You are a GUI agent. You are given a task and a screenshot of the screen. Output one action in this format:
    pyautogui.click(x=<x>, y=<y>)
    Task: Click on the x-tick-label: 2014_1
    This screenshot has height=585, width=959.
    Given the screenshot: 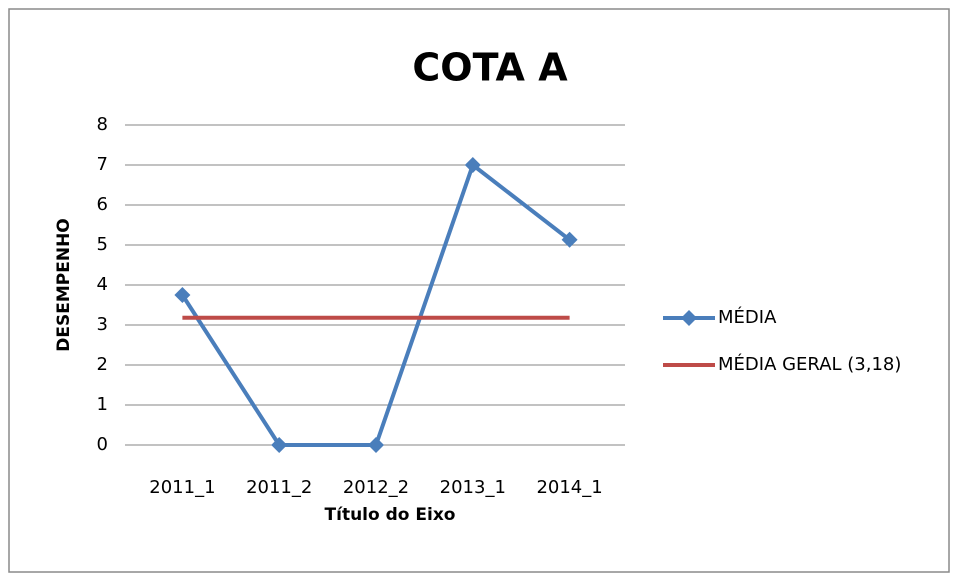 What is the action you would take?
    pyautogui.click(x=569, y=487)
    